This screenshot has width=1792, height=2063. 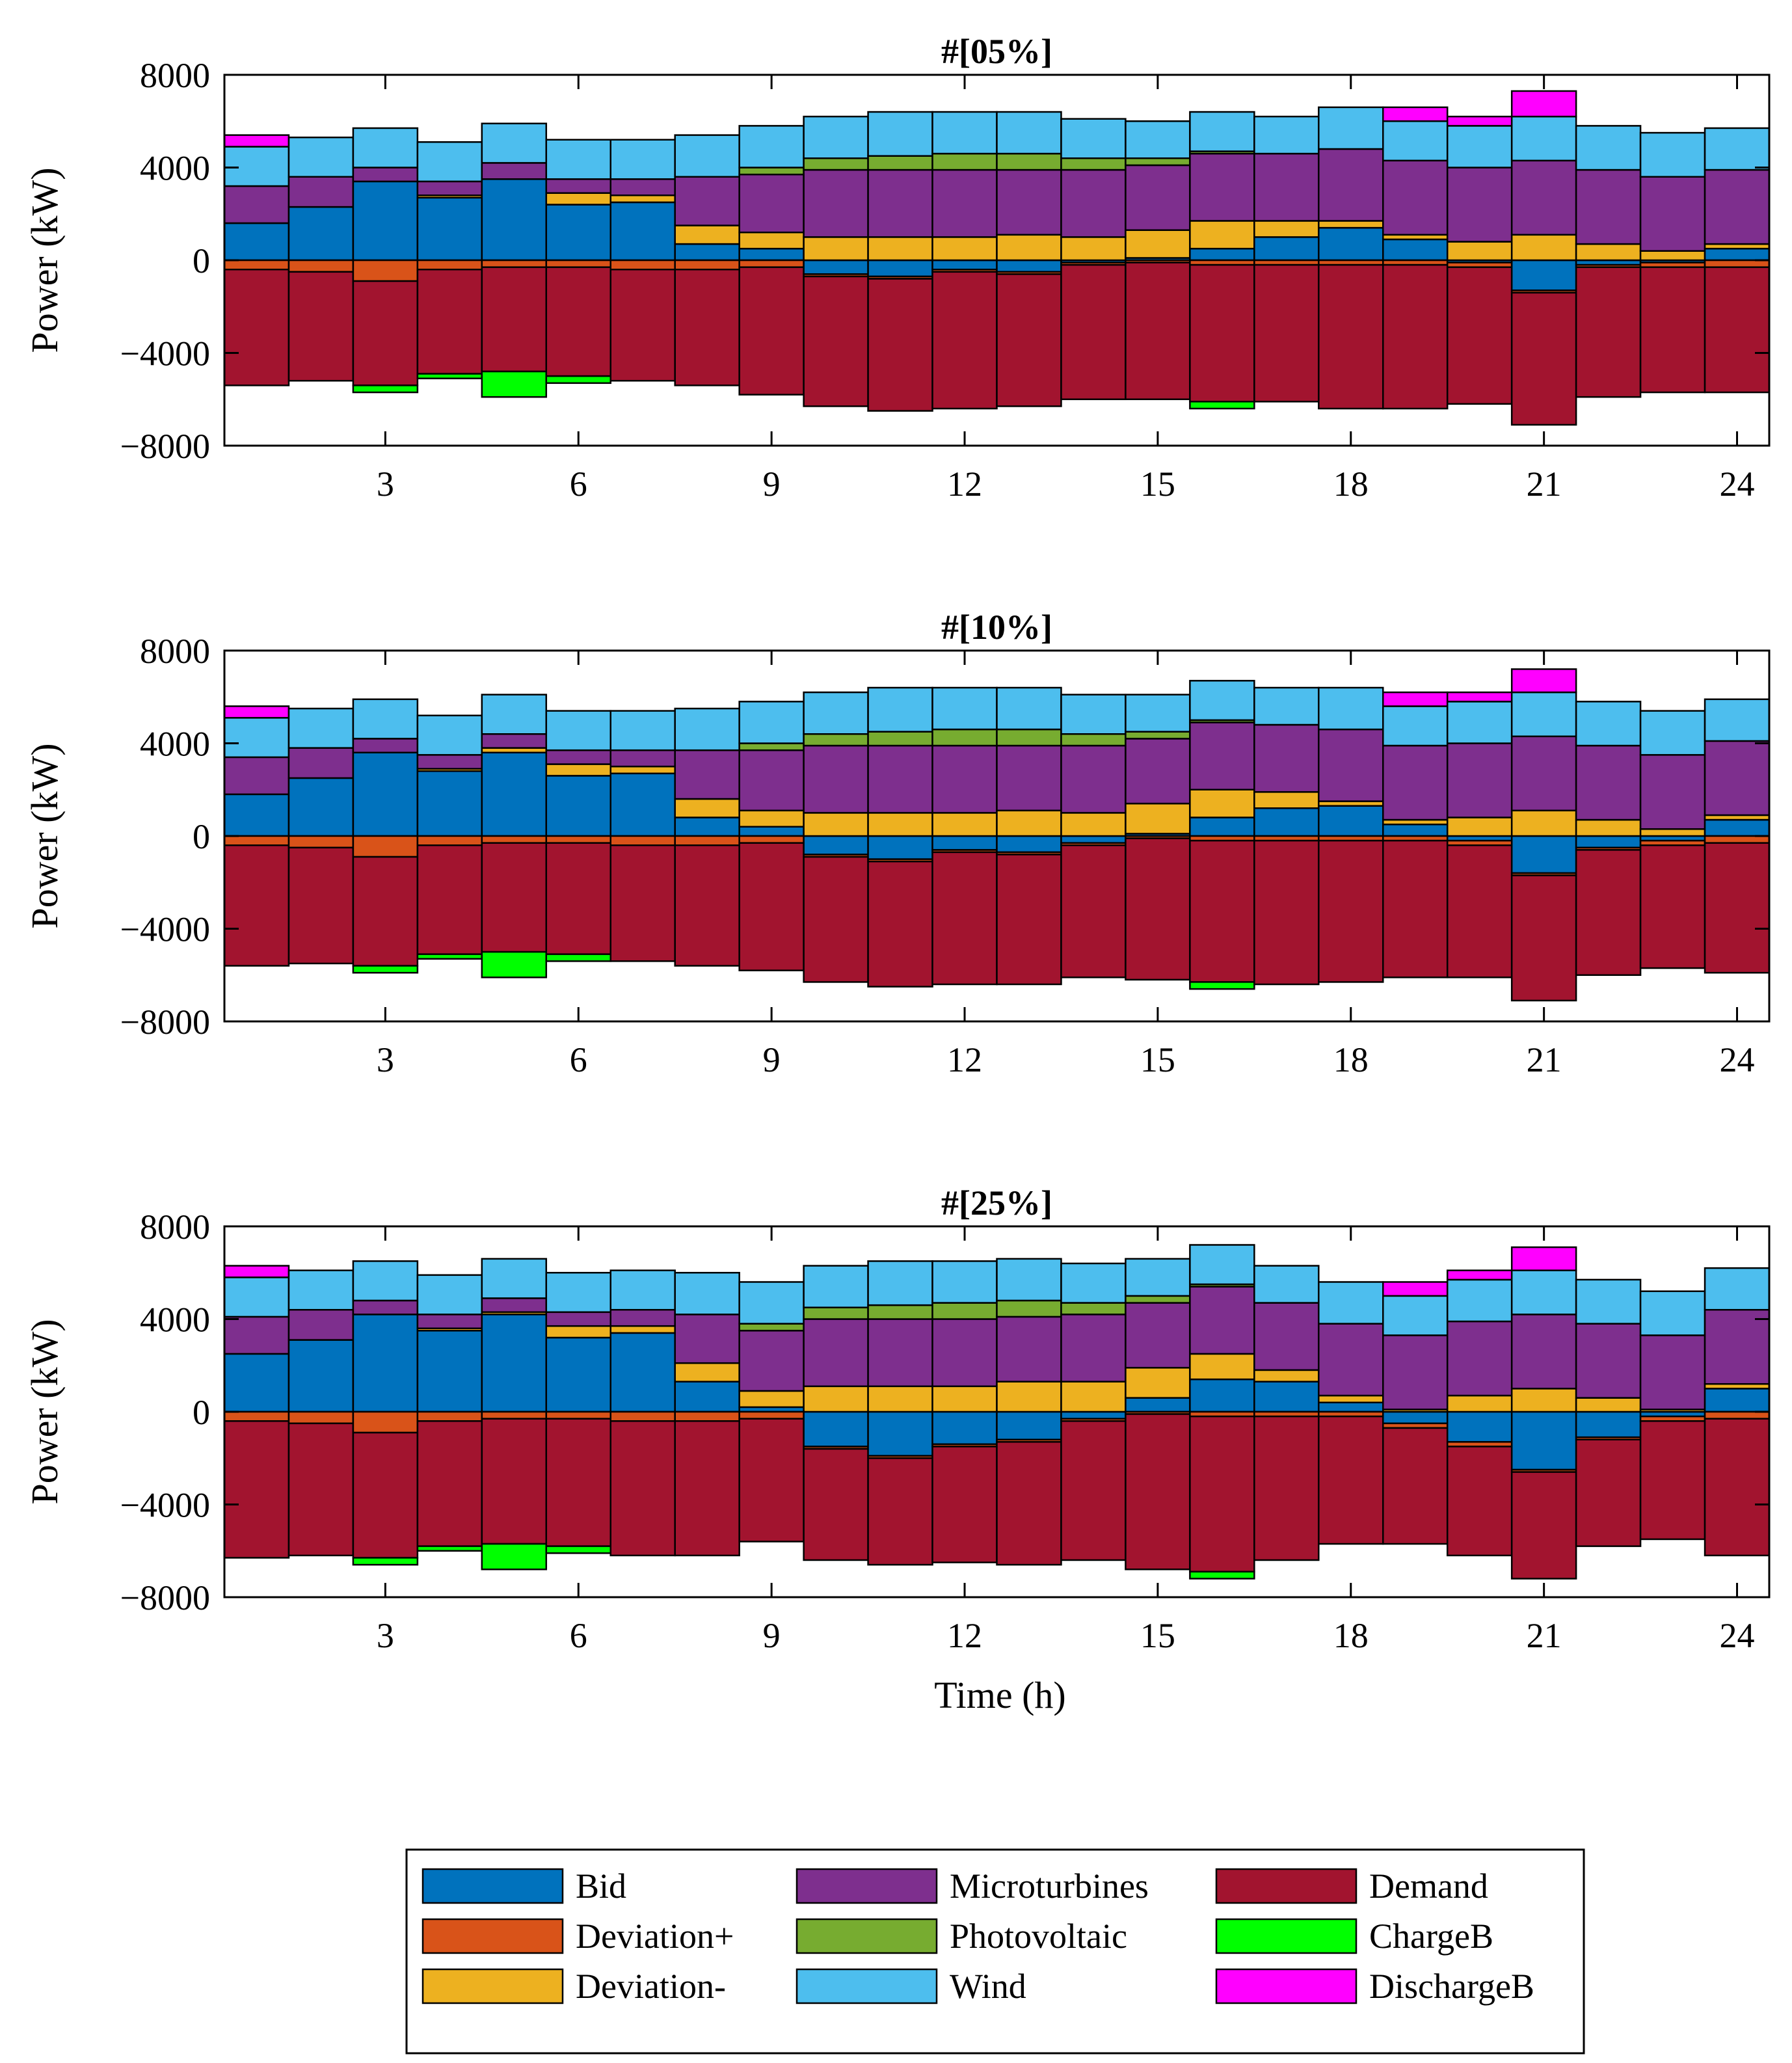 I want to click on bar-demand-h1, so click(x=256, y=905).